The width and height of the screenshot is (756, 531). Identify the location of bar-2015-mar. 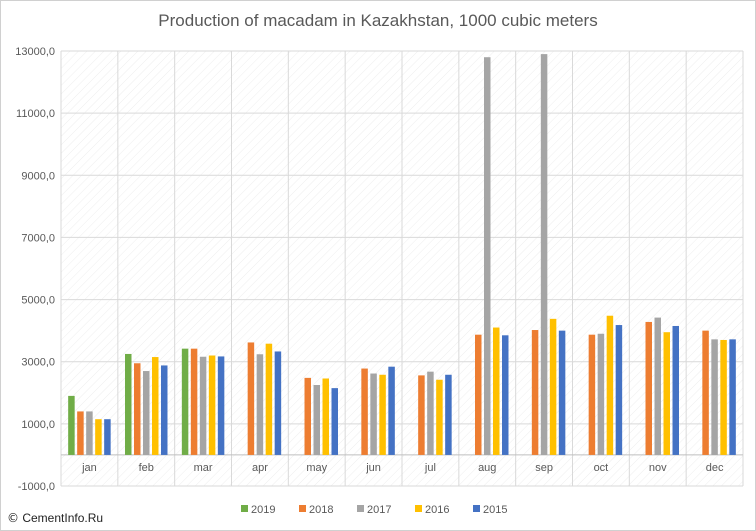
(221, 405).